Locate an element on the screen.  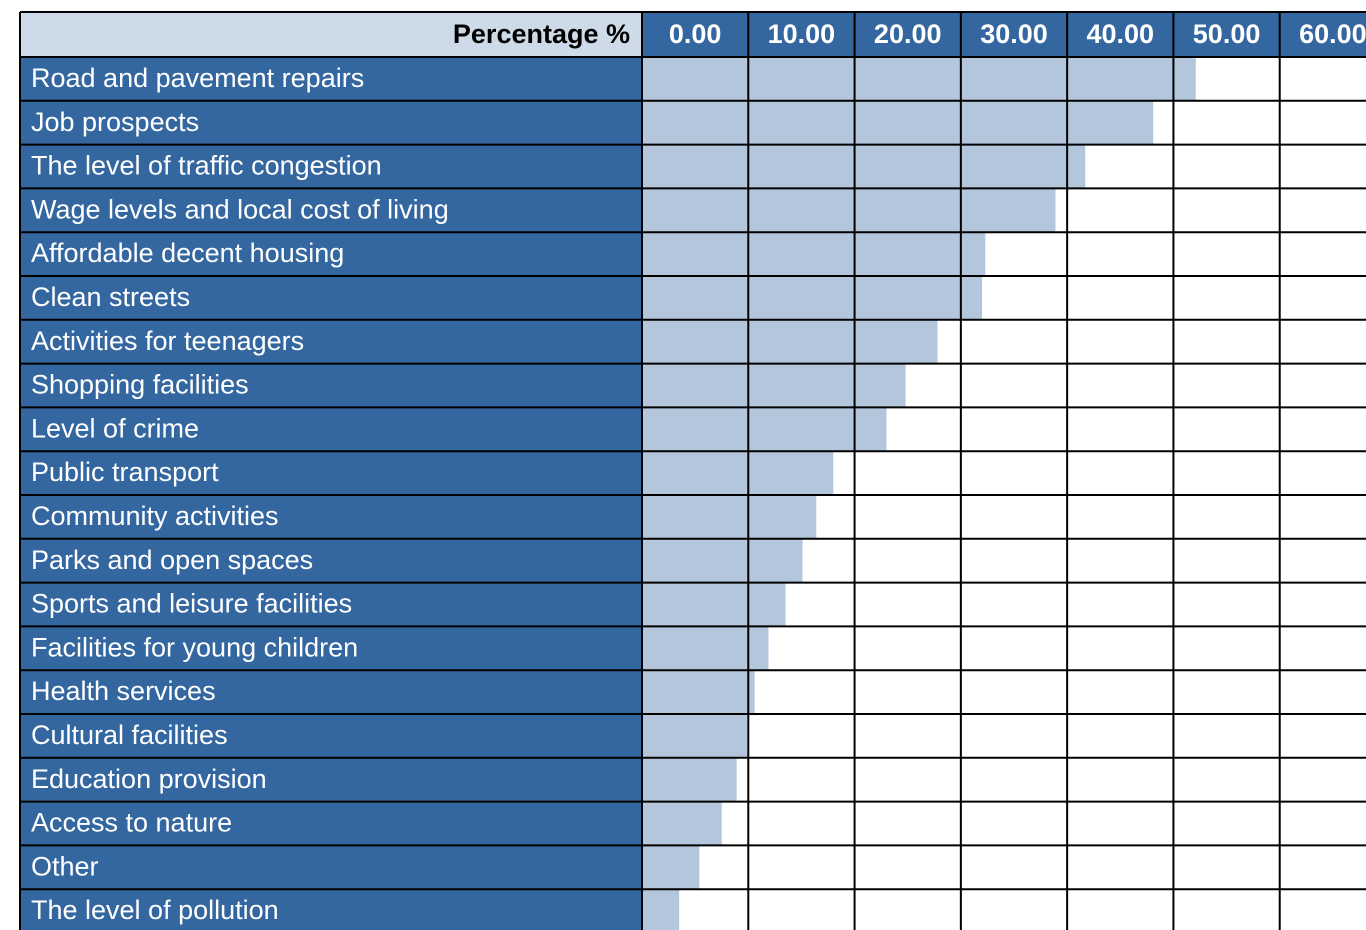
header-label-cell is located at coordinates (331, 34).